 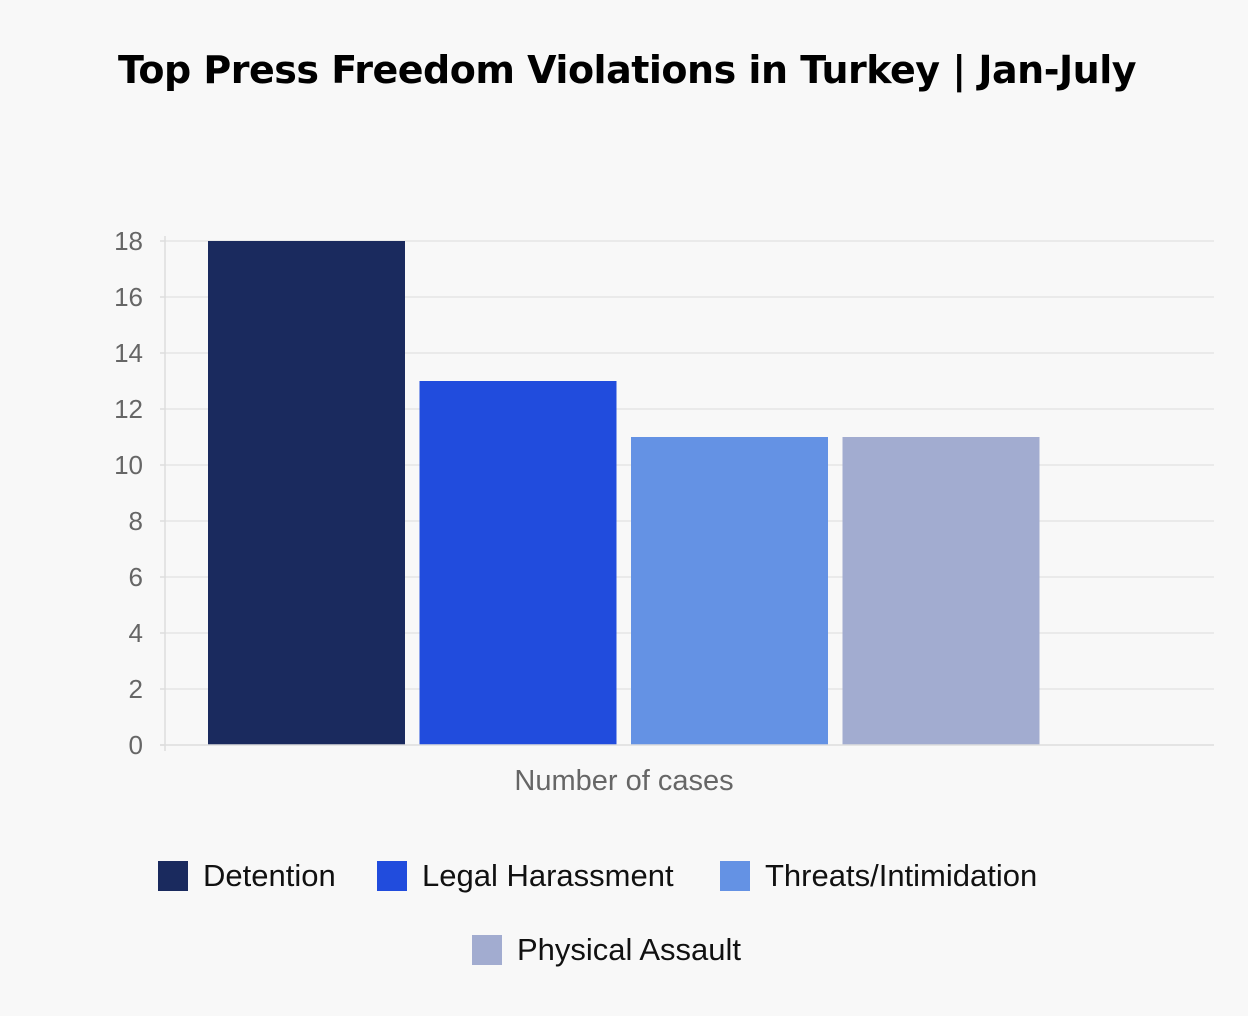 I want to click on legend-label-detention: Detention, so click(x=269, y=875).